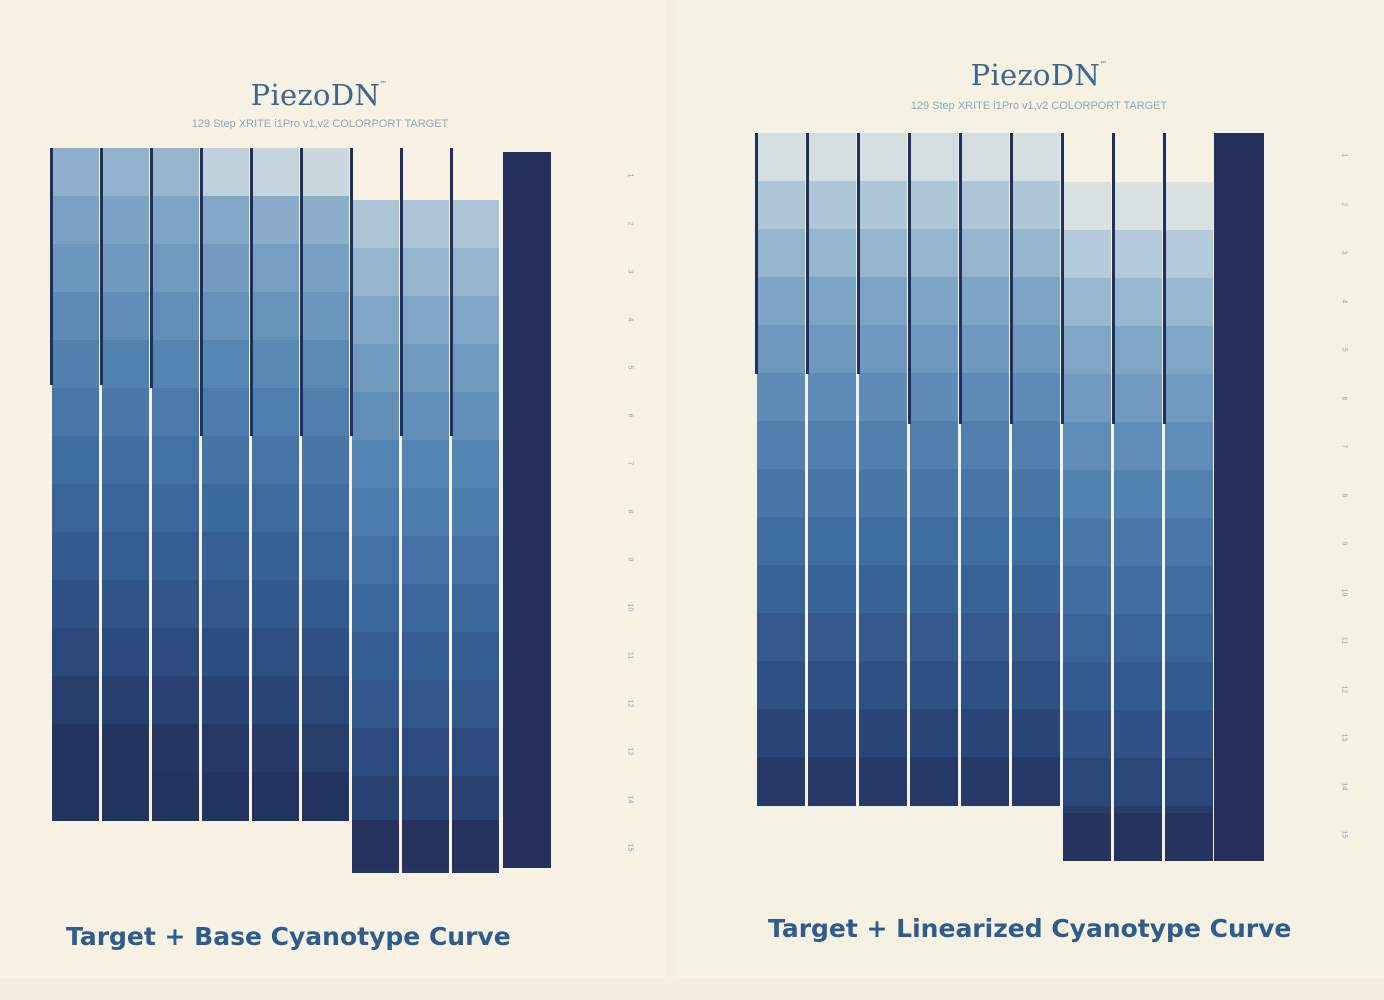  What do you see at coordinates (1344, 349) in the screenshot?
I see `row-number-label: 5` at bounding box center [1344, 349].